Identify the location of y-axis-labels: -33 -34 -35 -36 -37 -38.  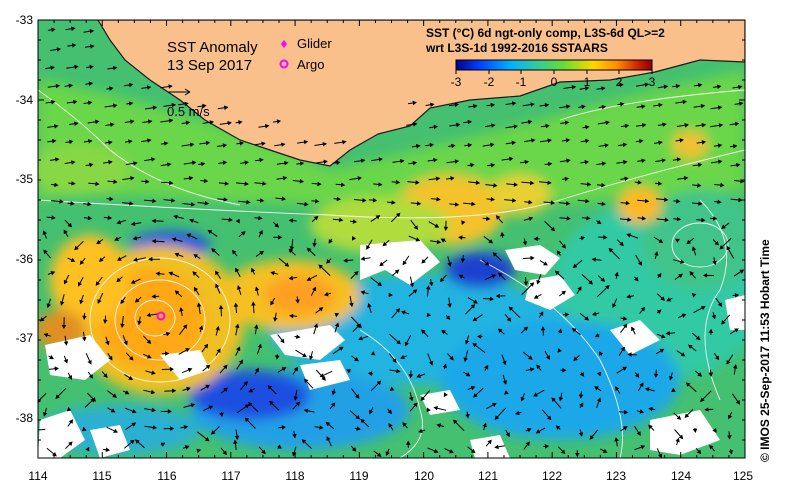
(25, 219).